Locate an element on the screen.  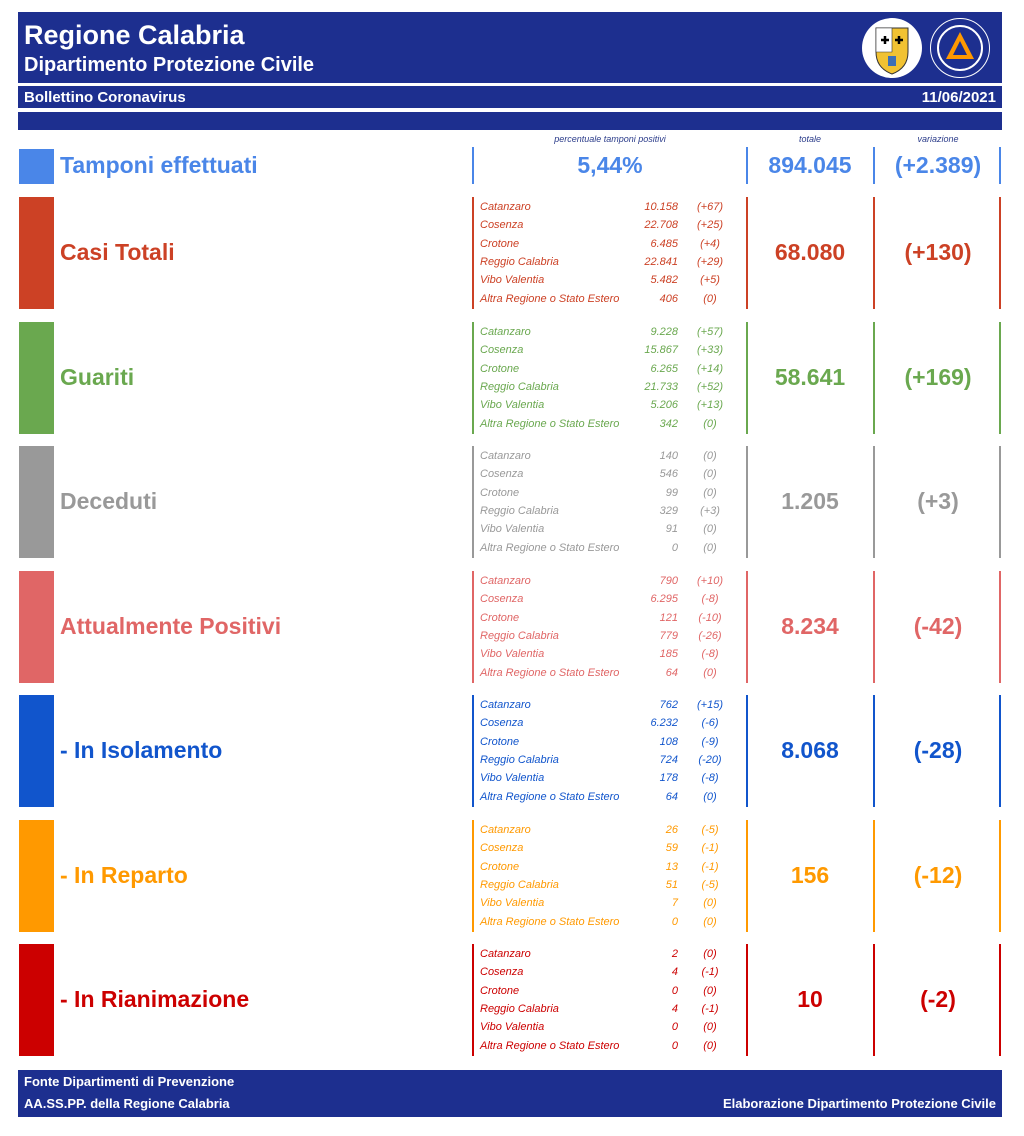
province-value: 790 is located at coordinates (668, 581).